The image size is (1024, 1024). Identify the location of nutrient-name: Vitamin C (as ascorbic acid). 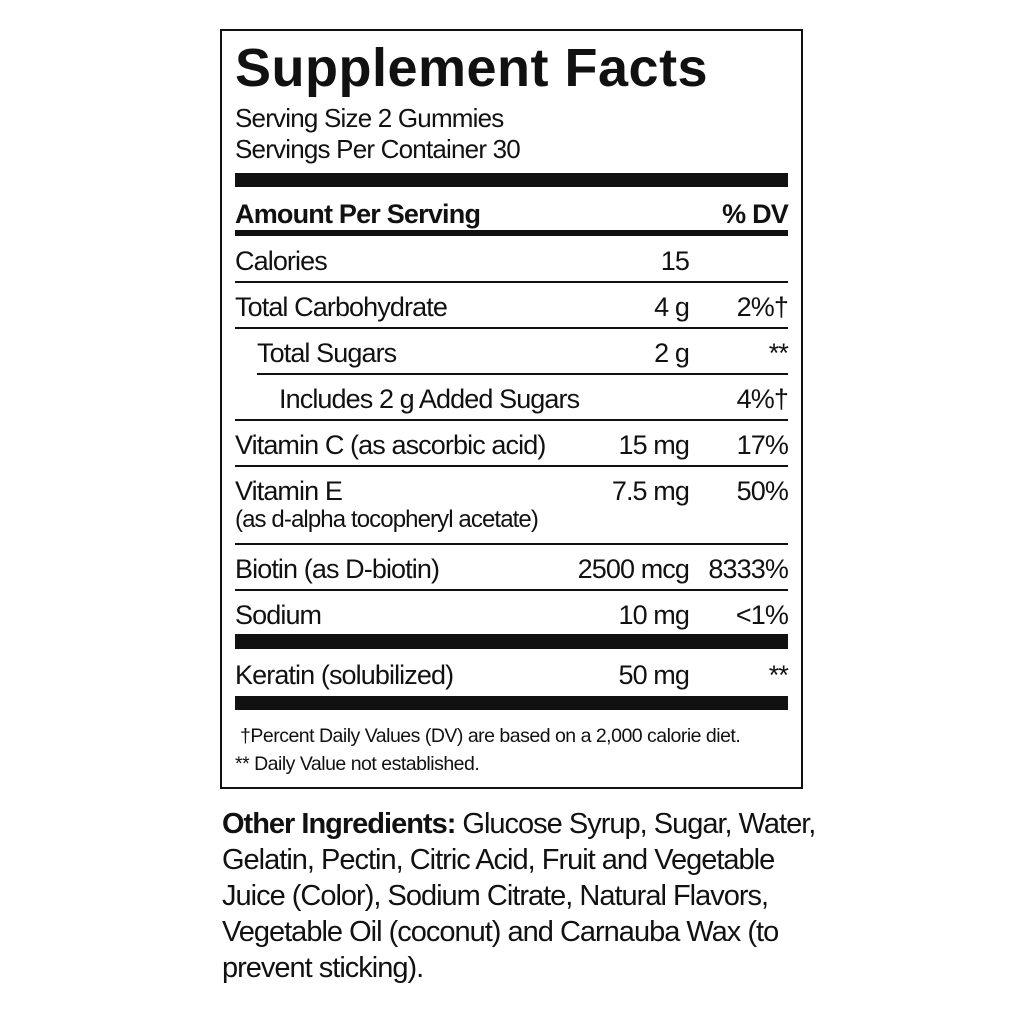
(390, 445).